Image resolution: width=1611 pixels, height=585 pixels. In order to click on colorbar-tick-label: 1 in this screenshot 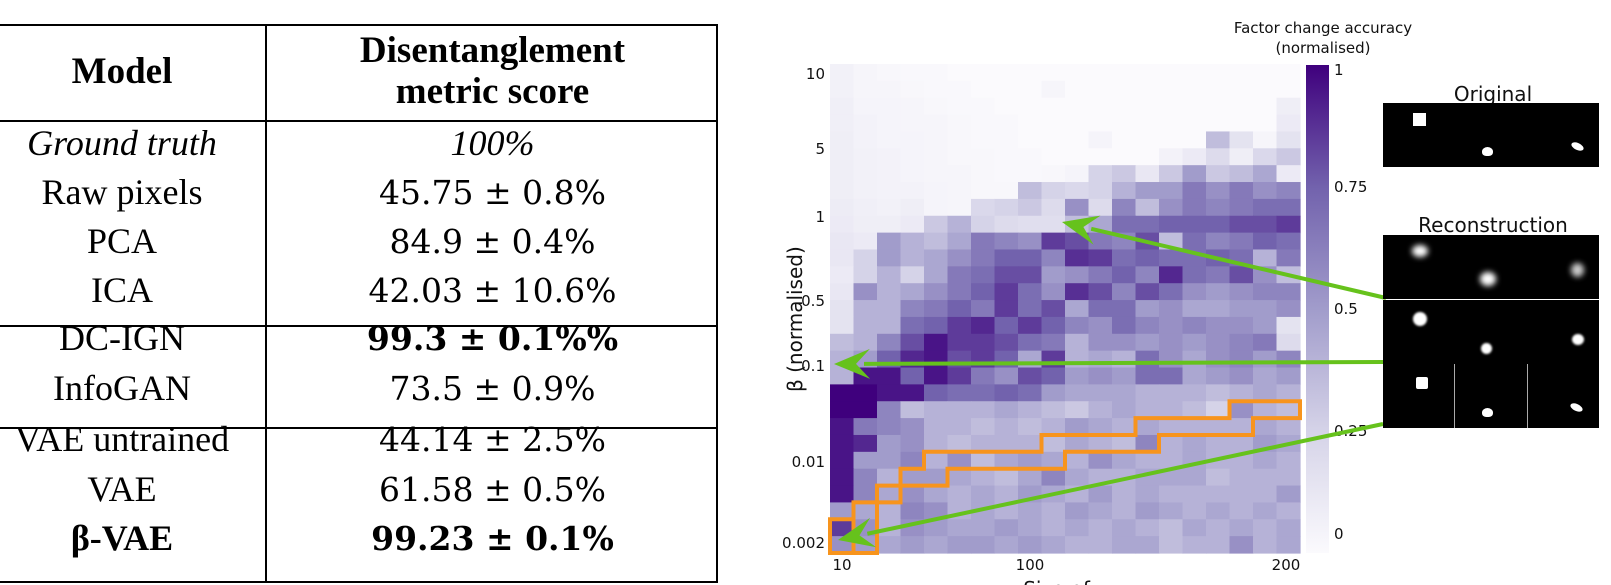, I will do `click(1339, 70)`.